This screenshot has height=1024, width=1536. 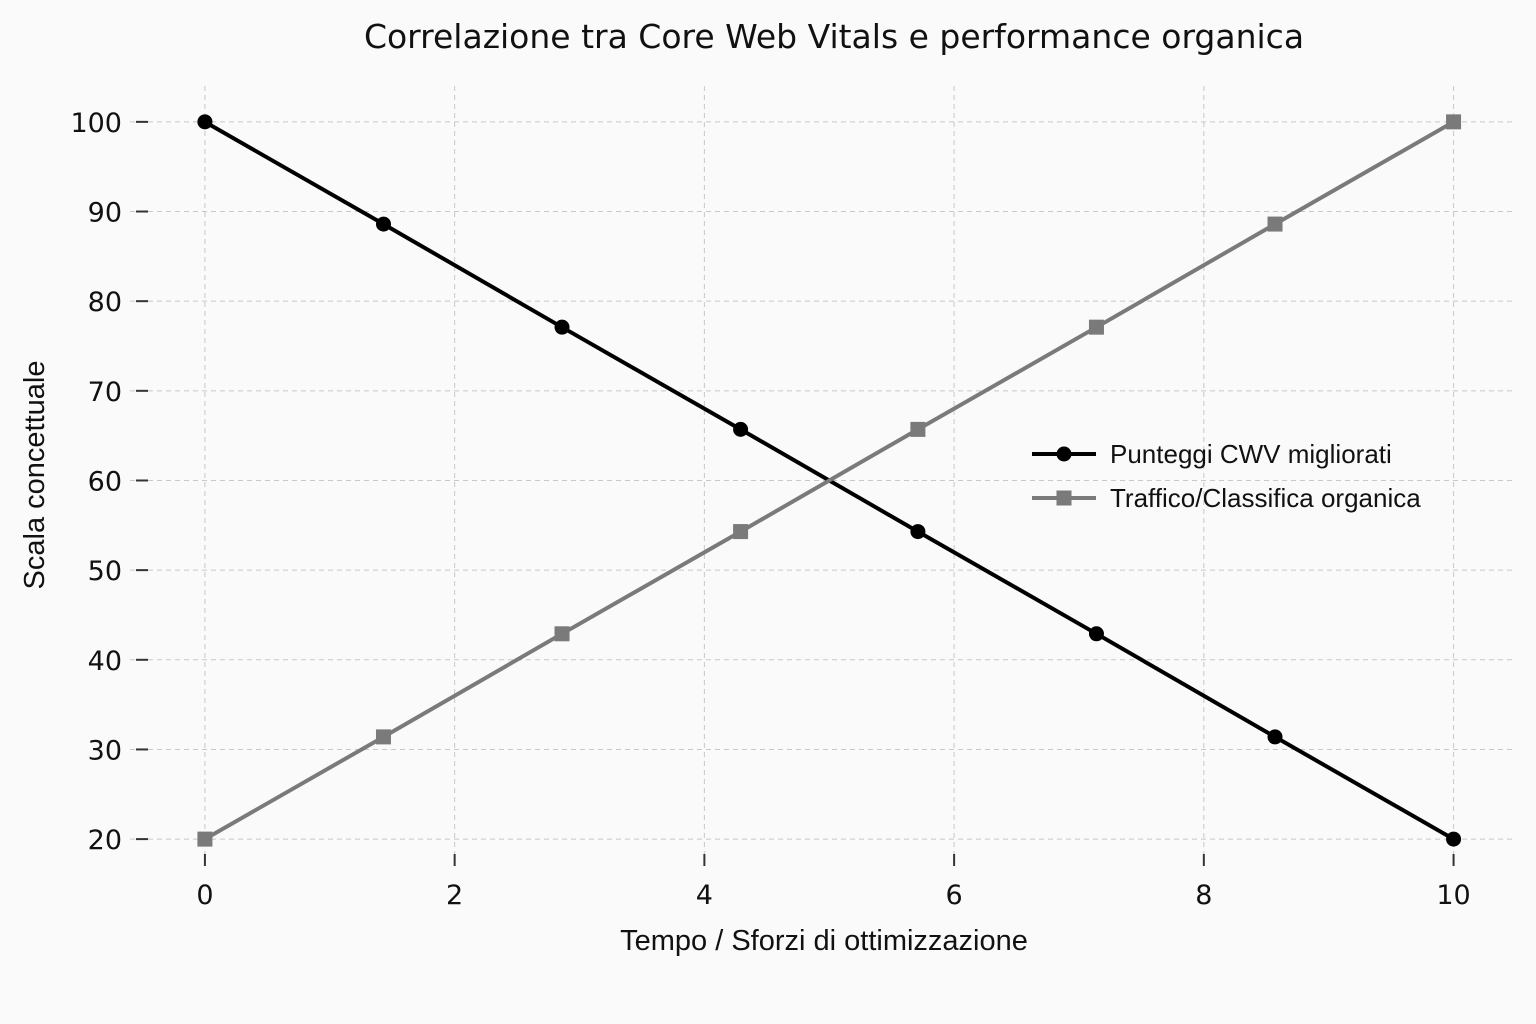 I want to click on x-tick-label: 8, so click(x=1203, y=895).